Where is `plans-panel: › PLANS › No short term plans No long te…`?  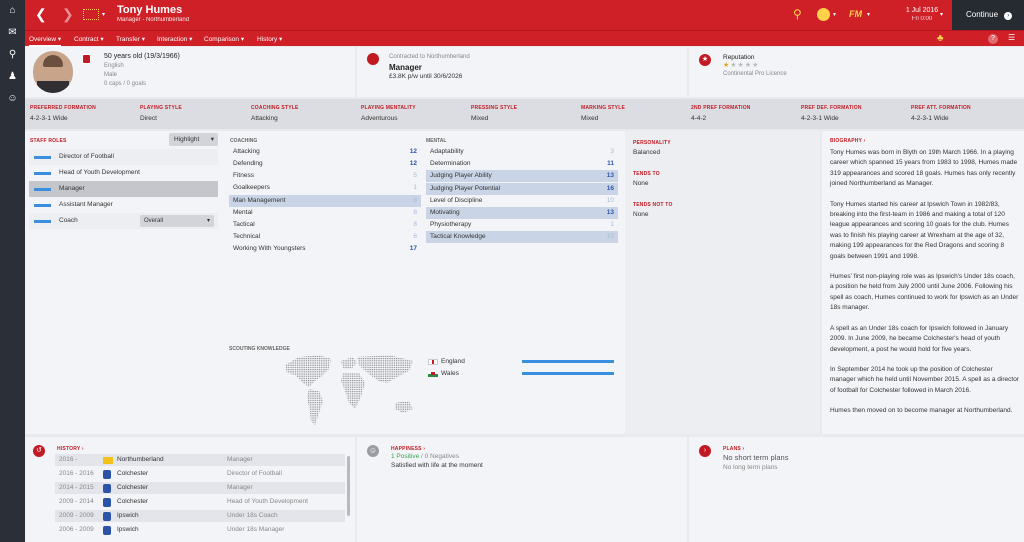 plans-panel: › PLANS › No short term plans No long te… is located at coordinates (856, 489).